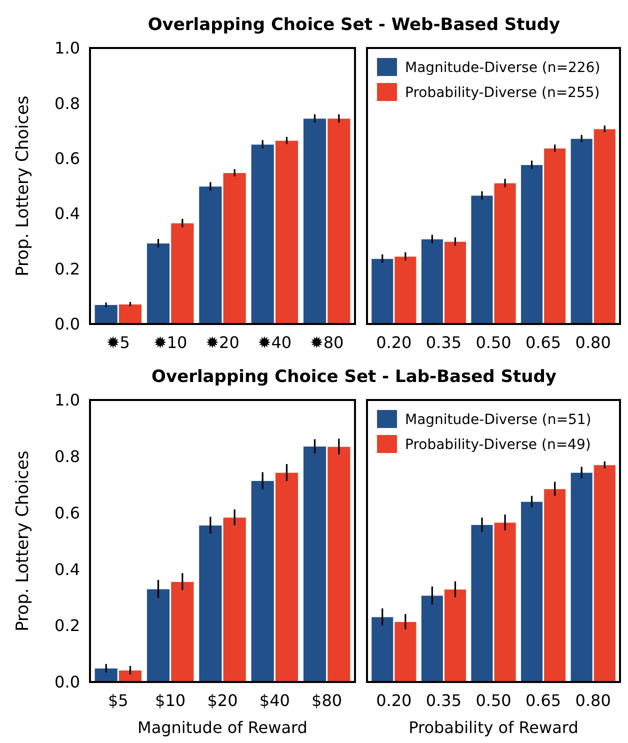 The height and width of the screenshot is (743, 628). I want to click on x-axis-title: Probability of Reward, so click(493, 727).